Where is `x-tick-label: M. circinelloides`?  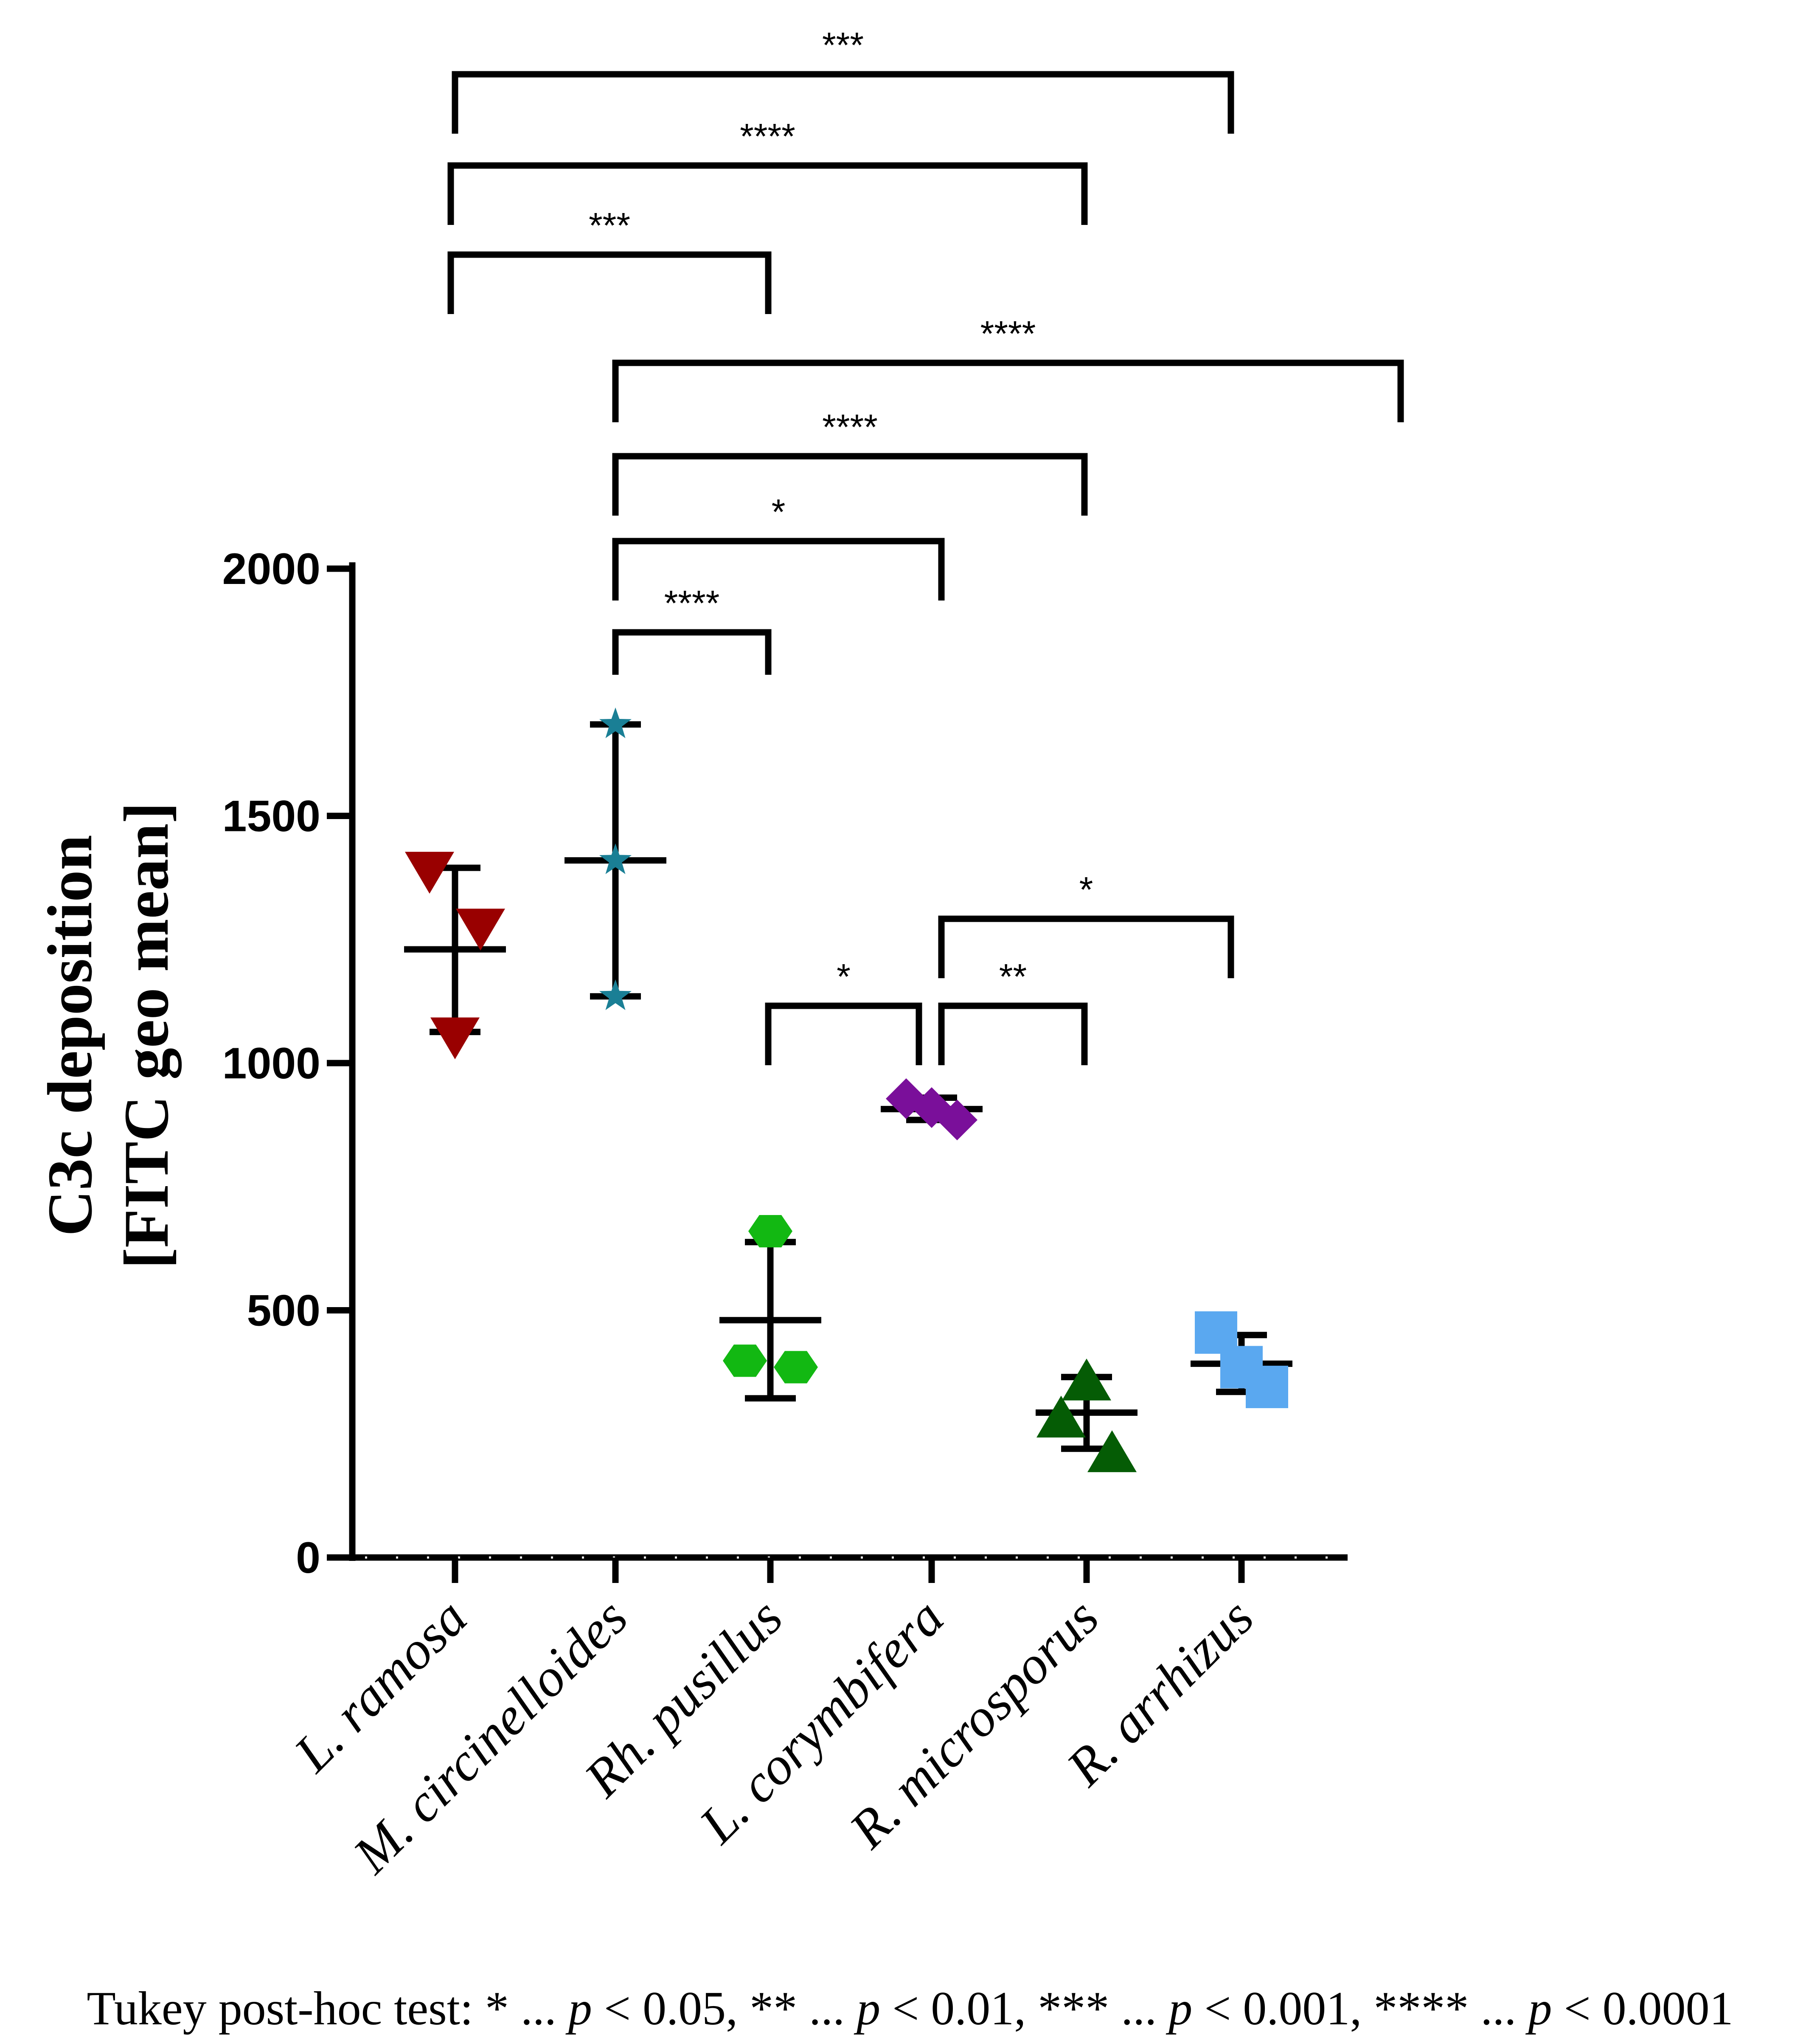
x-tick-label: M. circinelloides is located at coordinates (490, 1736).